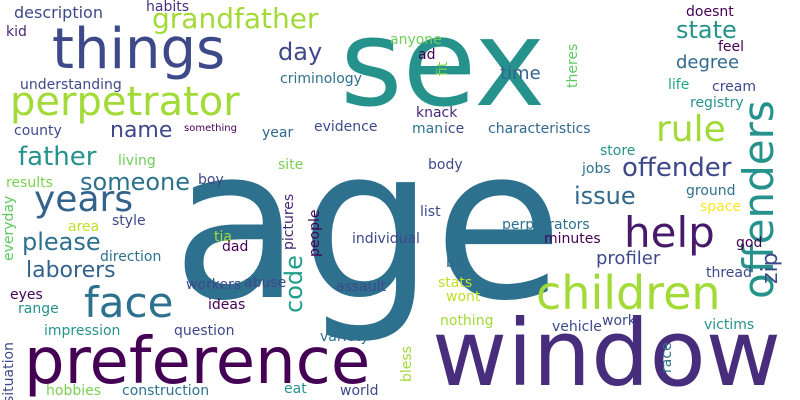 This screenshot has height=400, width=800. Describe the element at coordinates (749, 243) in the screenshot. I see `word-god: god` at that location.